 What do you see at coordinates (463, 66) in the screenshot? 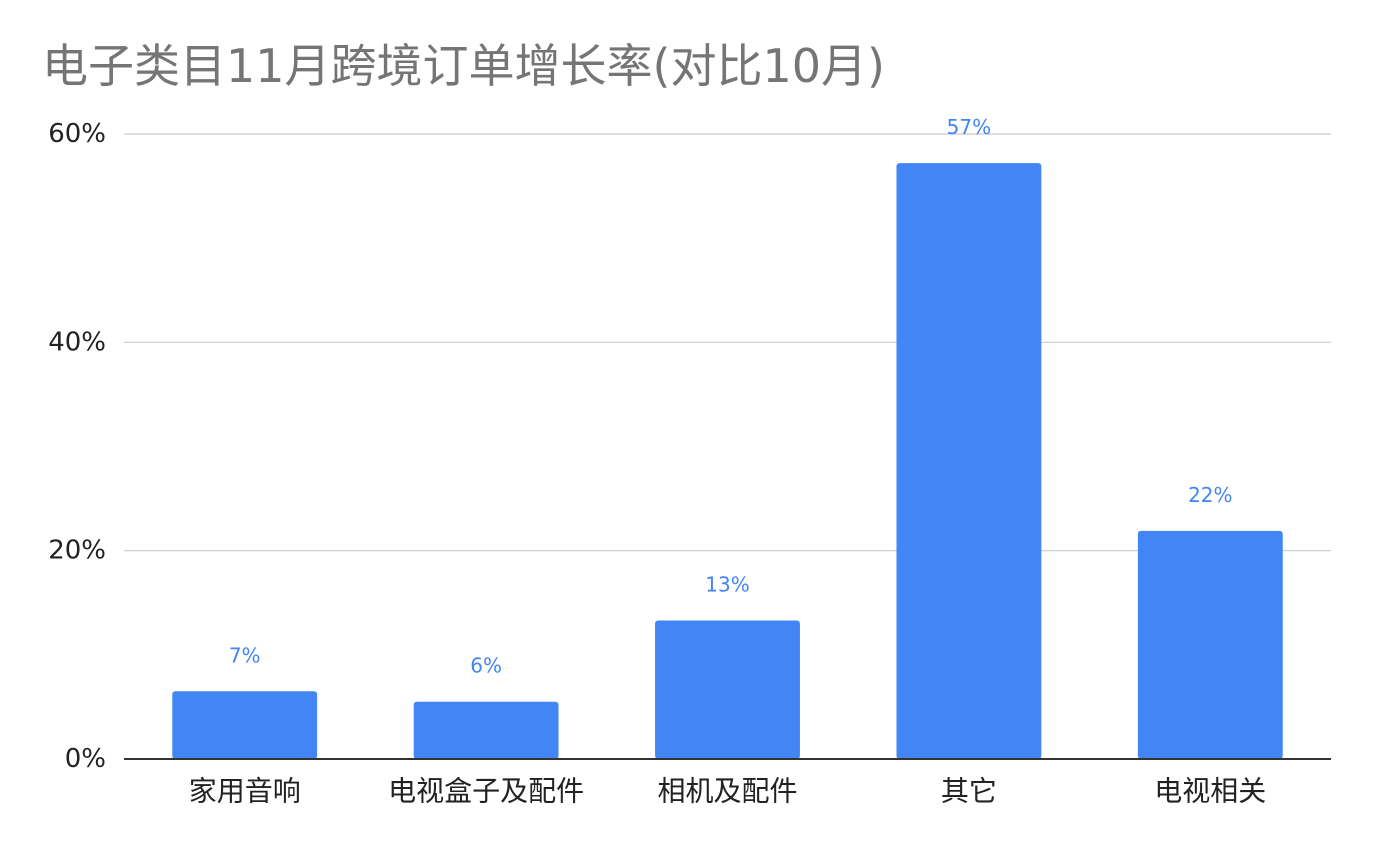
I see `chart-title: 电子类目11月跨境订单增长率(对比10月)` at bounding box center [463, 66].